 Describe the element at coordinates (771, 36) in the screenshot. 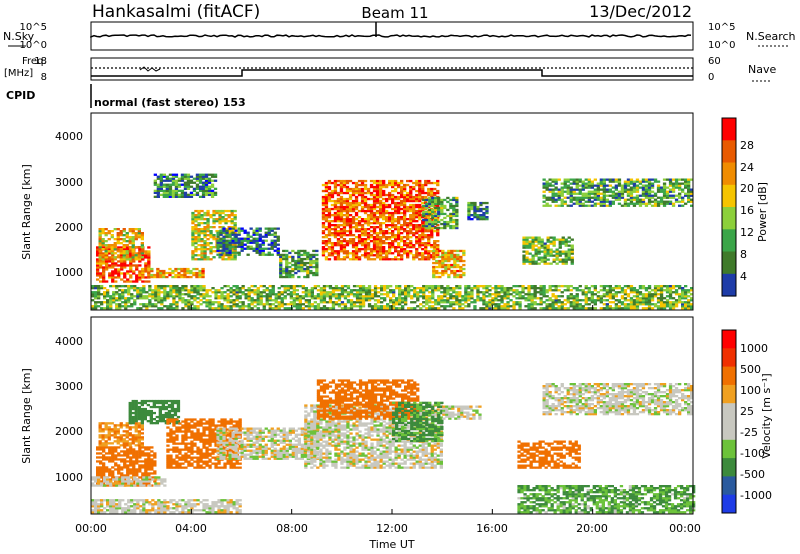

I see `noise-right-label: N.Search` at that location.